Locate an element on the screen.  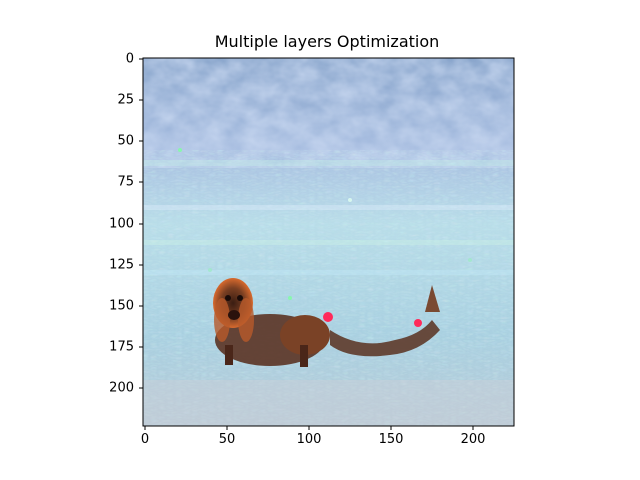
y-tick-label: 200 is located at coordinates (121, 388).